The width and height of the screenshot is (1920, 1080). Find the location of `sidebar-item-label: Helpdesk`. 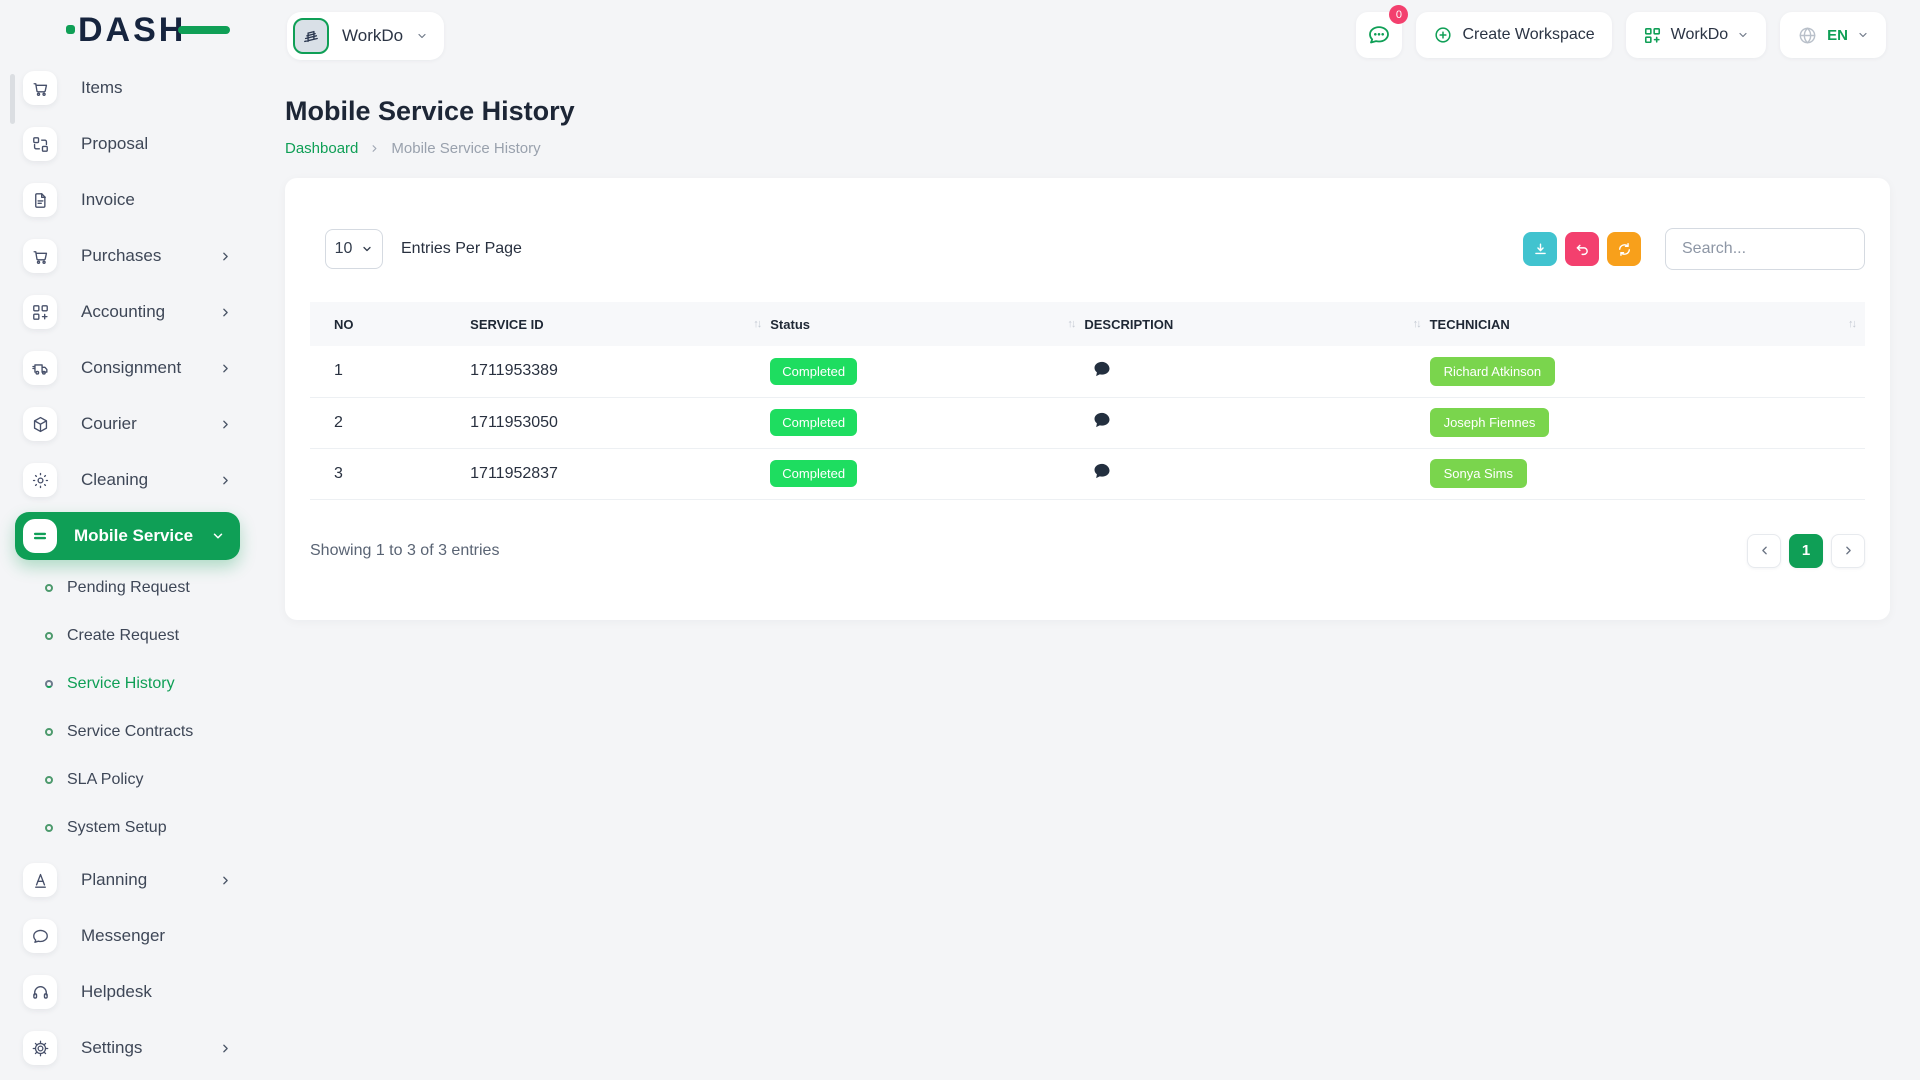

sidebar-item-label: Helpdesk is located at coordinates (116, 991).